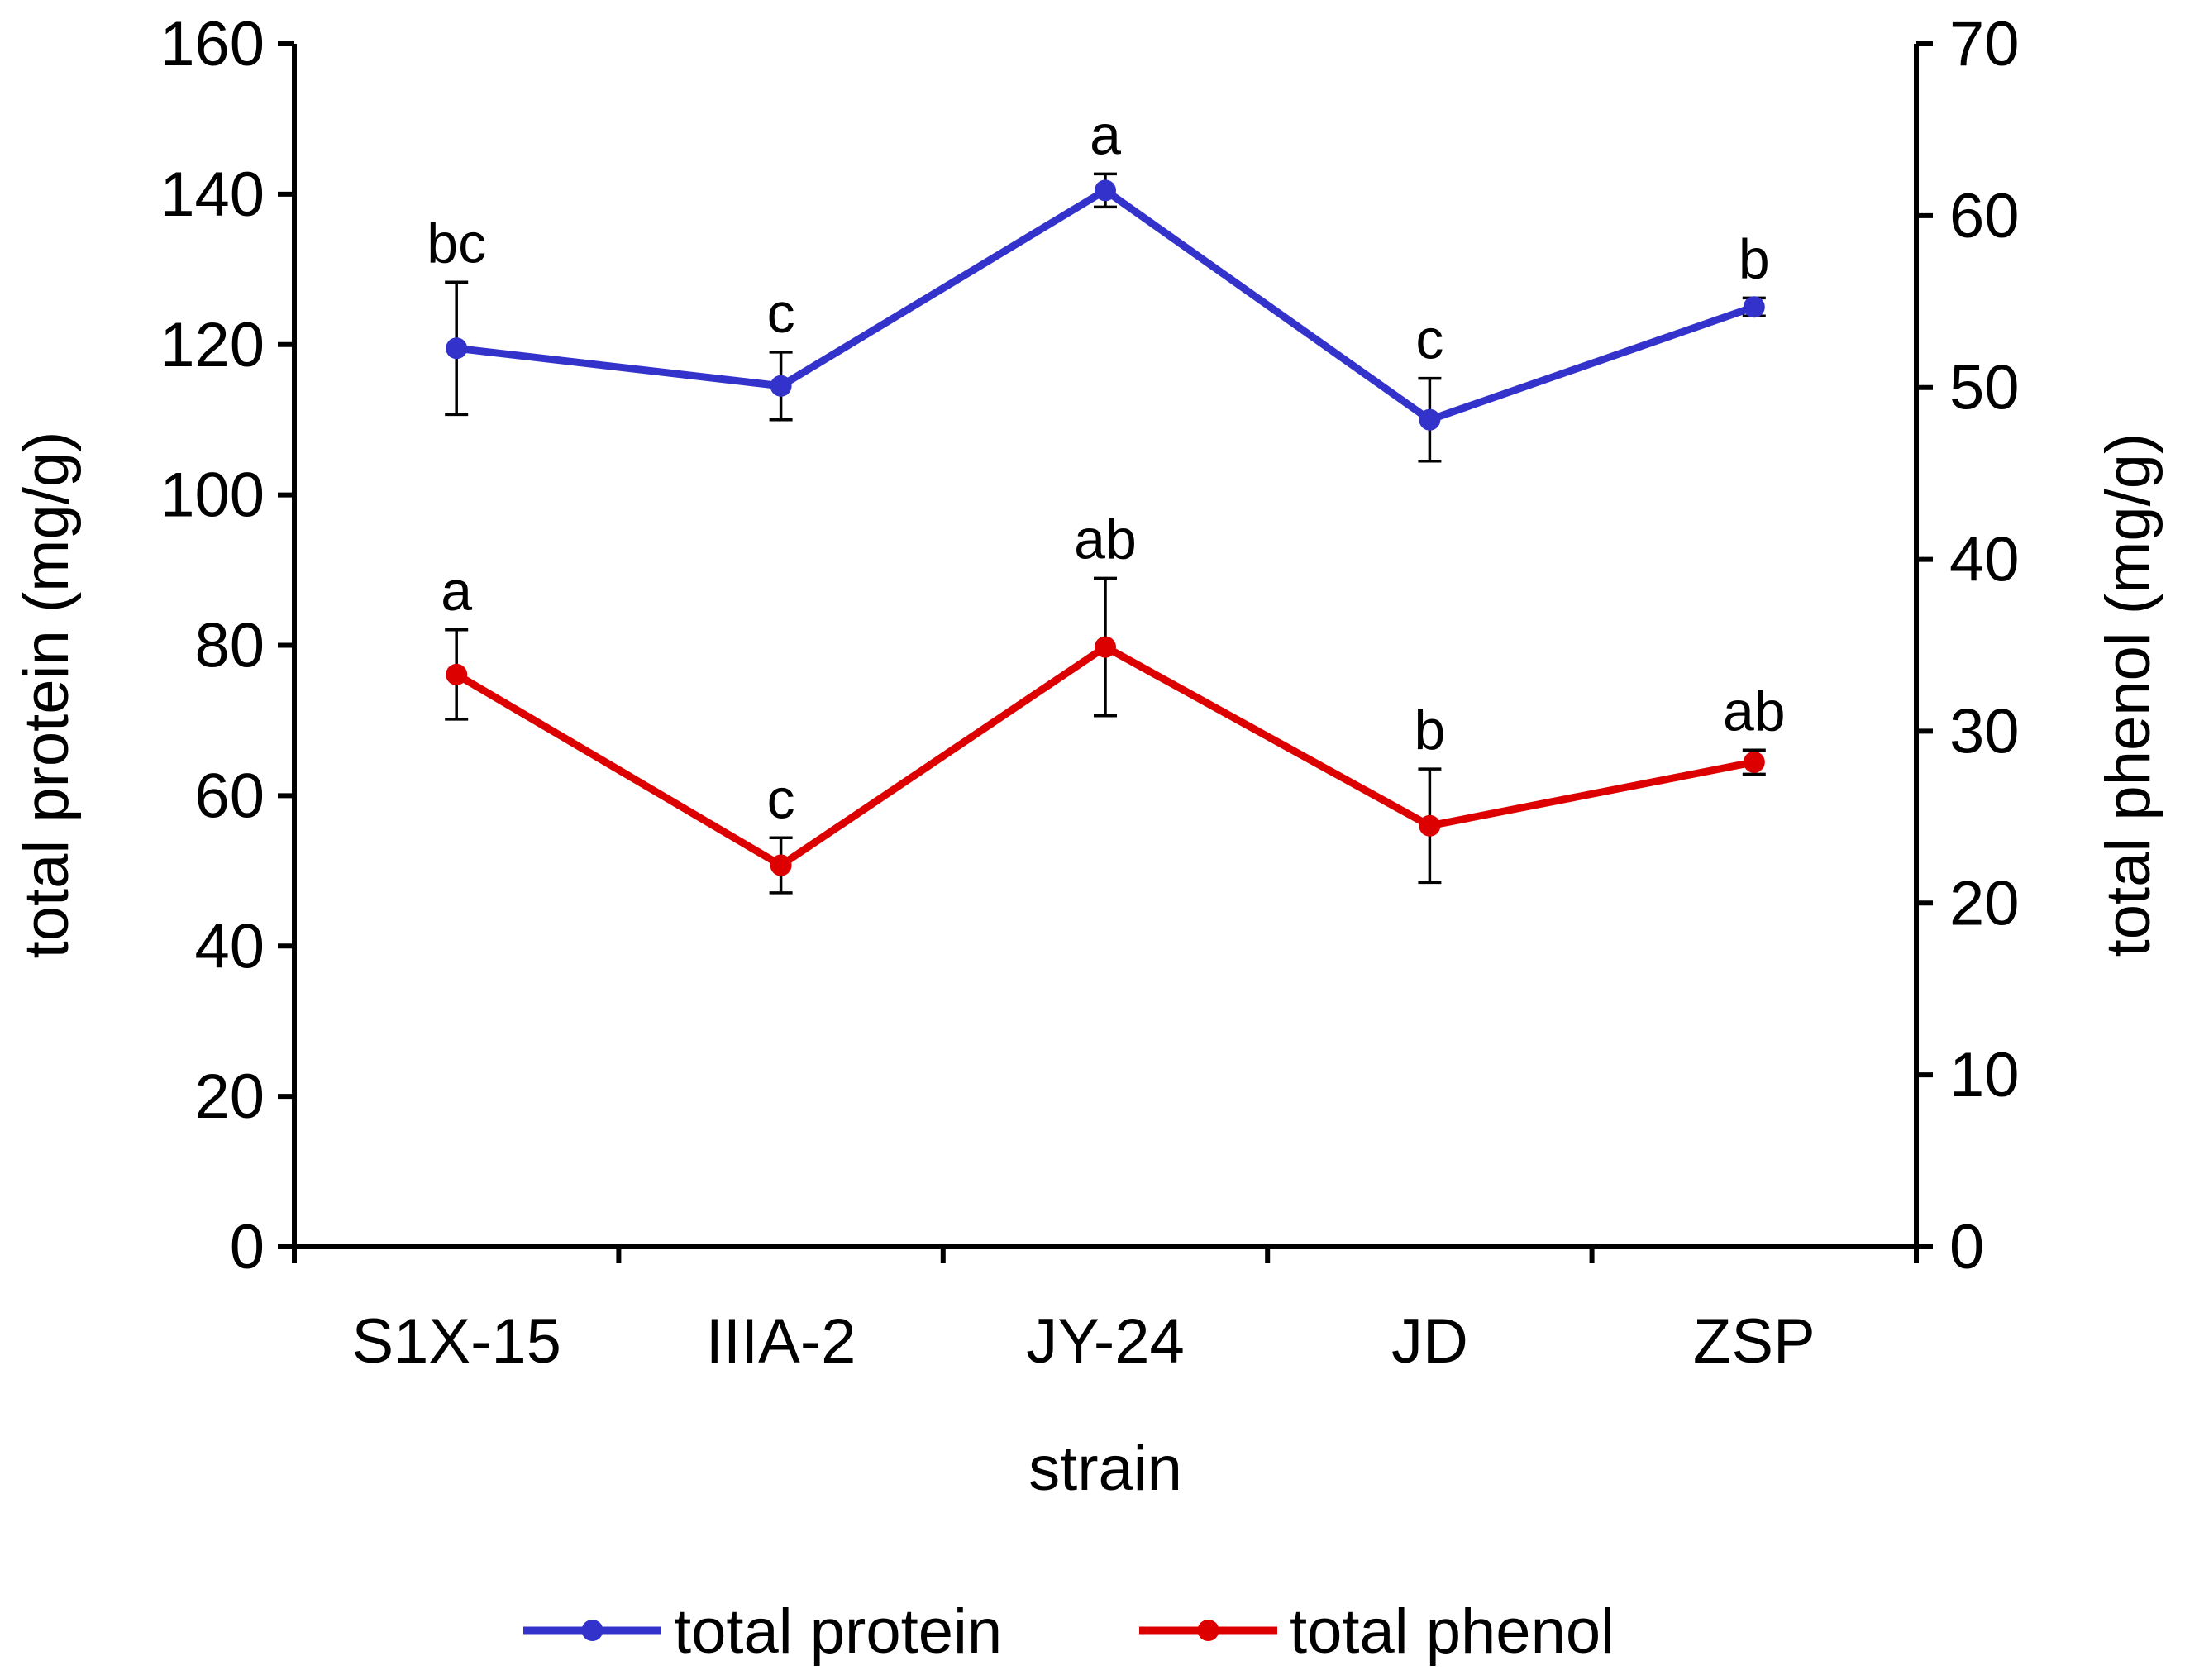 The image size is (2185, 1680). Describe the element at coordinates (229, 796) in the screenshot. I see `y-left-tick-label: 60` at that location.